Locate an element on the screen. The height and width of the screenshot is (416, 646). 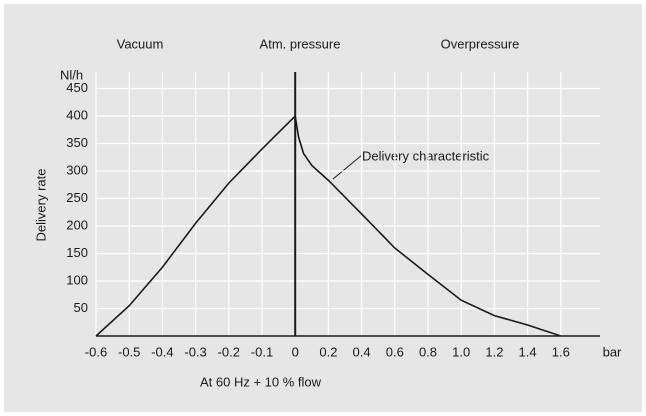
y-tick-label: 150 is located at coordinates (77, 252).